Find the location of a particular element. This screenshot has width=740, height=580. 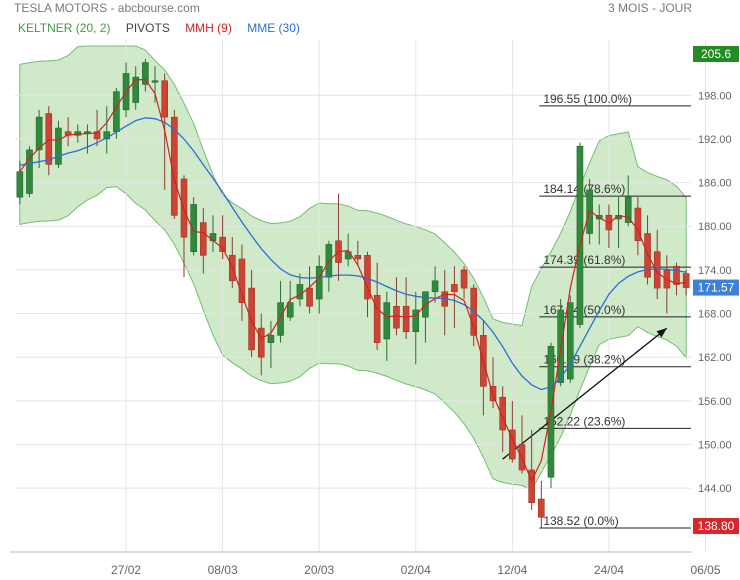

fibonacci-label: 138.52 (0.0%) is located at coordinates (580, 521).